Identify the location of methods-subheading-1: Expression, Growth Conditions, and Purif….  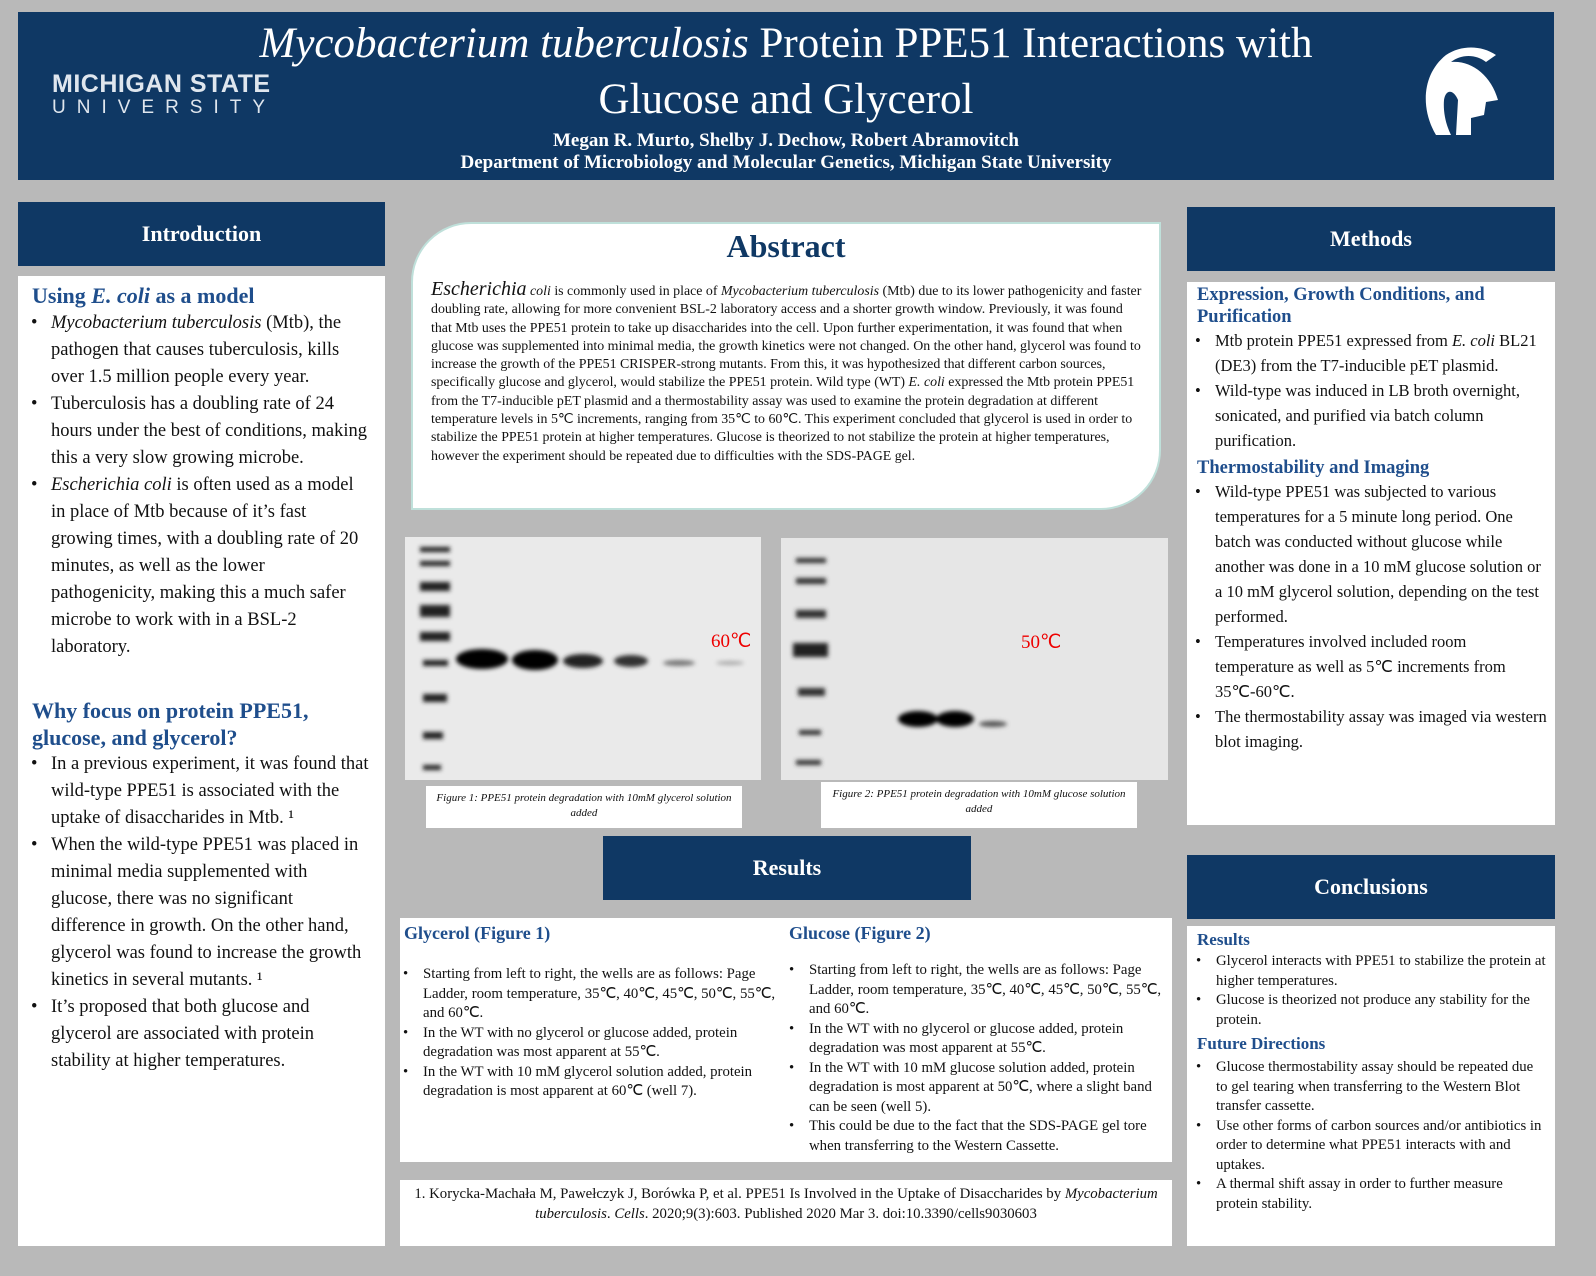
(1341, 306).